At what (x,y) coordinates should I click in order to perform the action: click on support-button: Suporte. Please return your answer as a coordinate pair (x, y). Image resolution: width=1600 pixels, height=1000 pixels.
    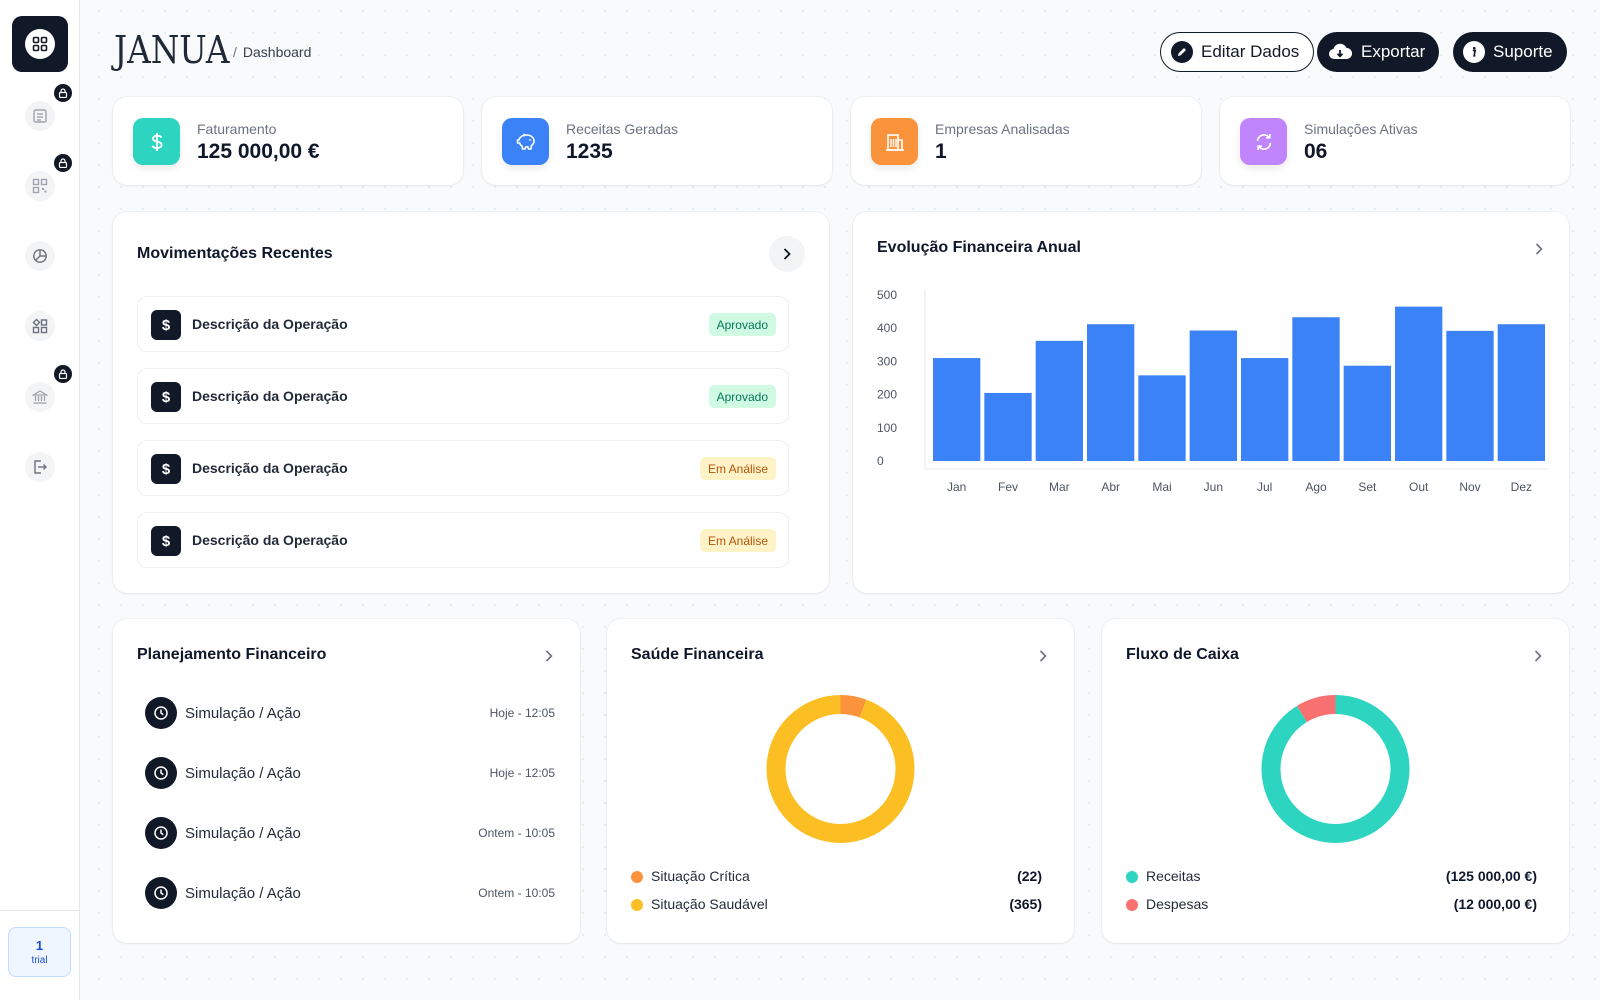
    Looking at the image, I should click on (1510, 52).